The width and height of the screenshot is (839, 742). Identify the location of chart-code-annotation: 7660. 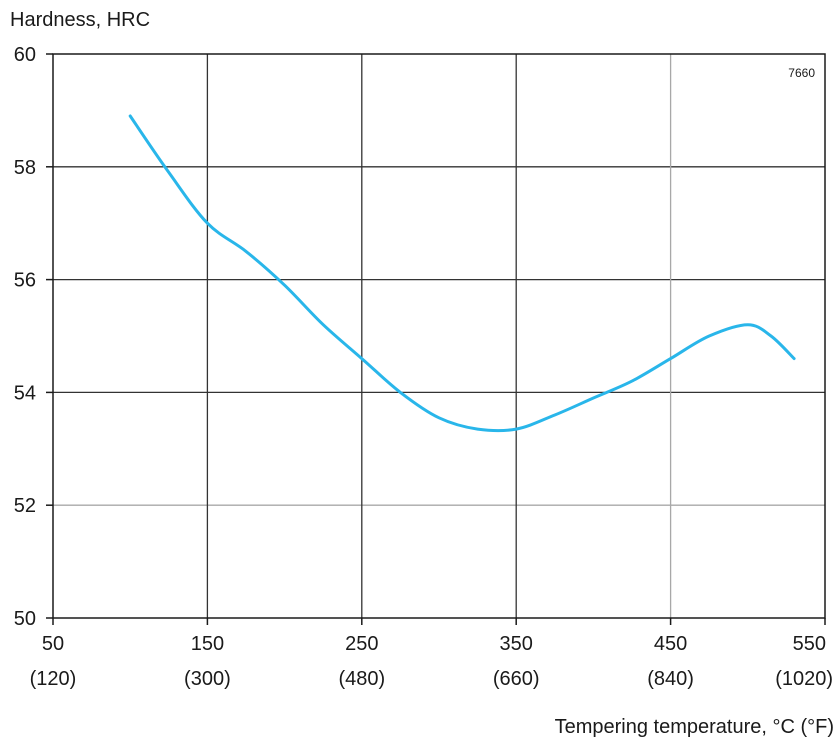
(801, 73).